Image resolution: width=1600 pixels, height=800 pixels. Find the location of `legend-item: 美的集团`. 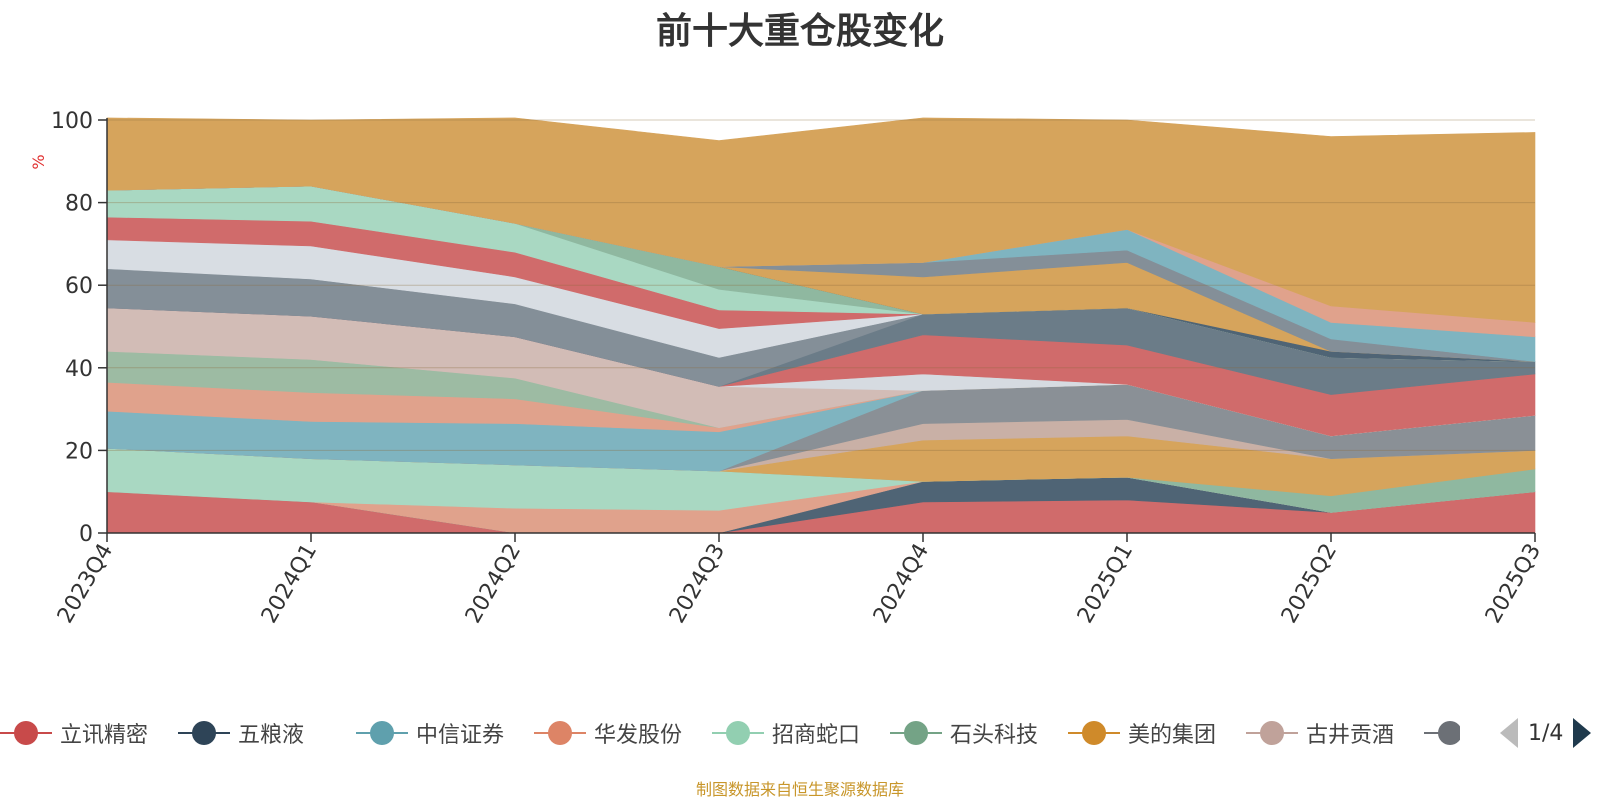

legend-item: 美的集团 is located at coordinates (1142, 733).